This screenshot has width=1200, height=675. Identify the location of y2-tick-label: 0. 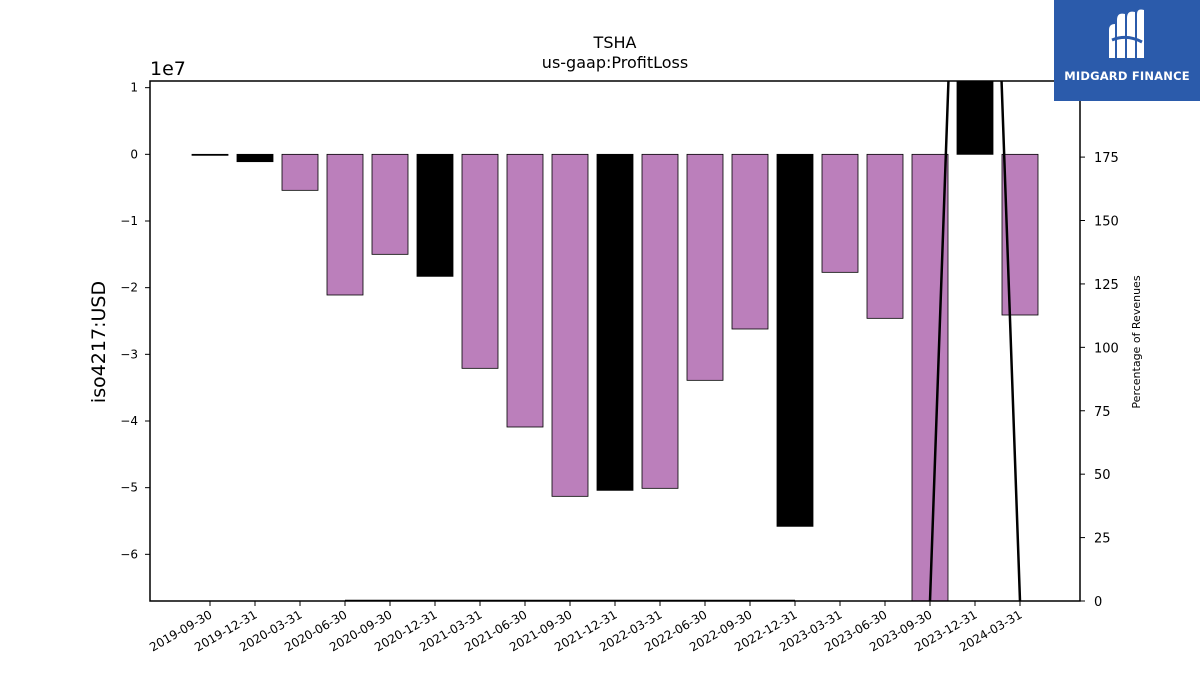
(1098, 602).